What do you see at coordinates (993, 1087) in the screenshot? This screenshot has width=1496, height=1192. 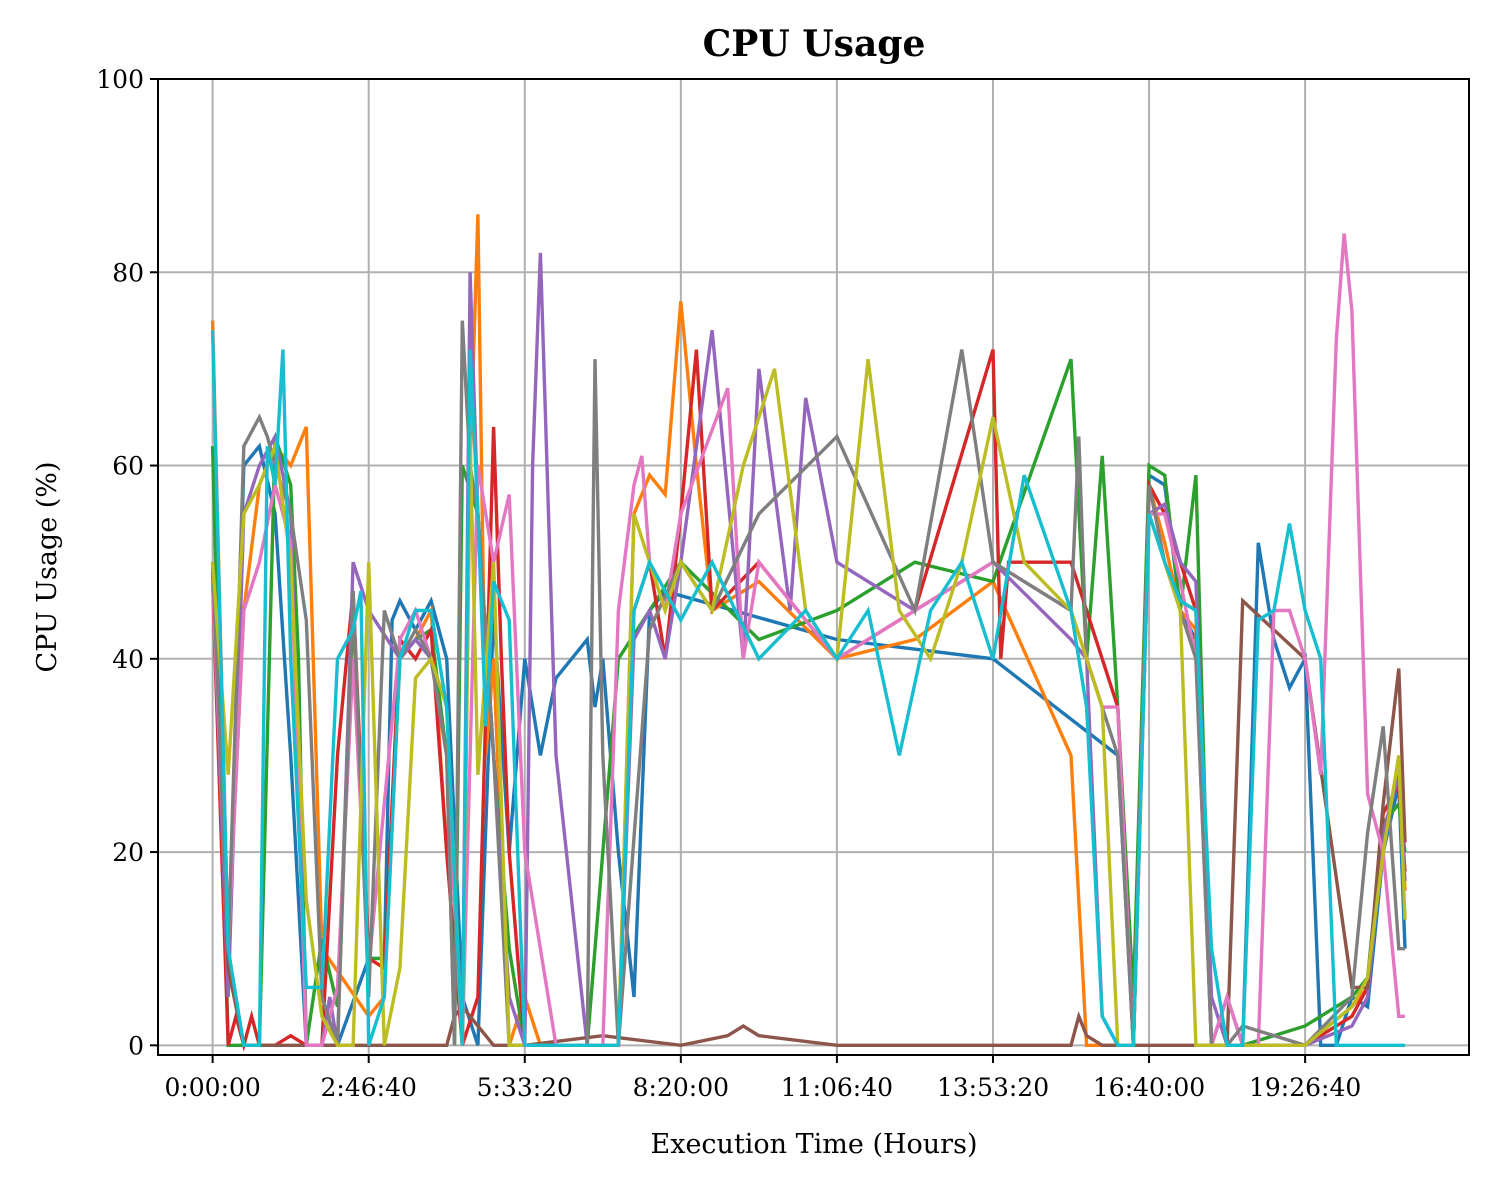 I see `x-tick-label: 13:53:20` at bounding box center [993, 1087].